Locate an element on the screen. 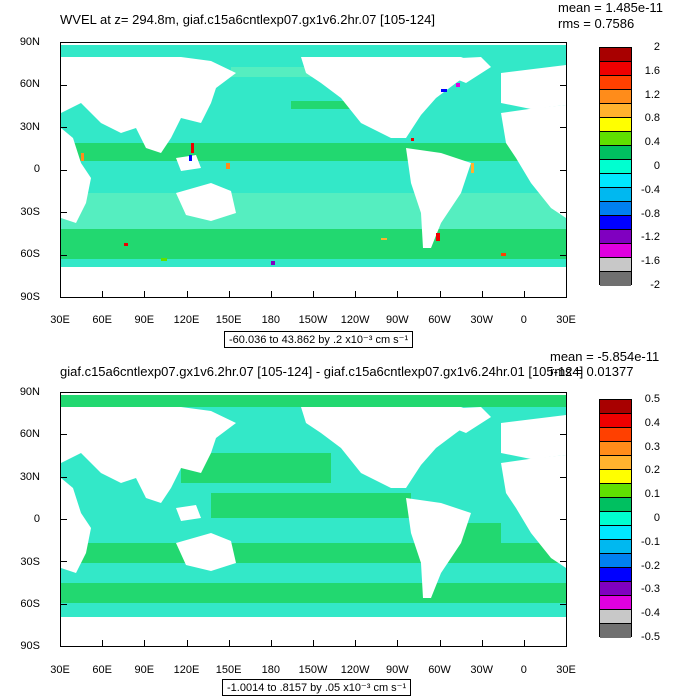 The width and height of the screenshot is (700, 700). panel2-lat-label: 90S is located at coordinates (30, 646).